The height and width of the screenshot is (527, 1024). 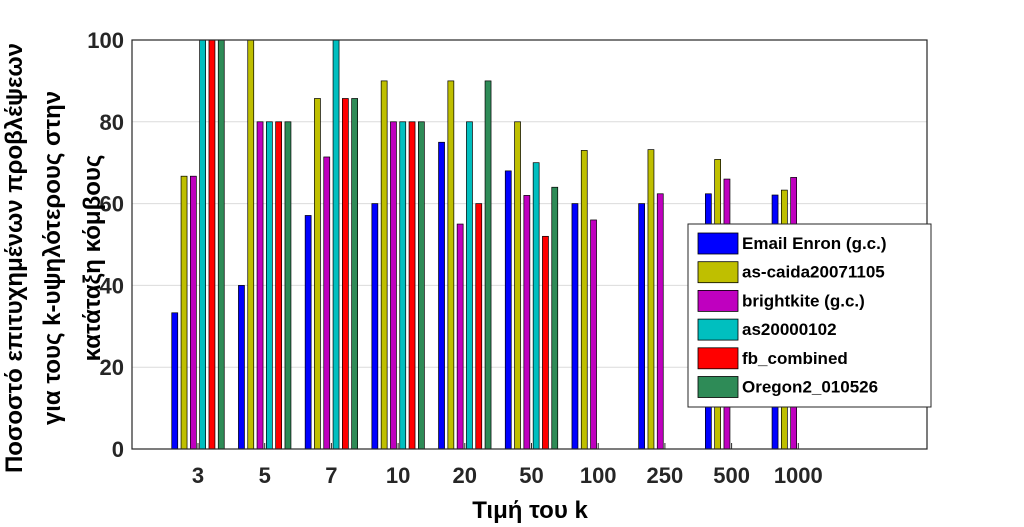 I want to click on x-tick-label: 100, so click(x=598, y=475).